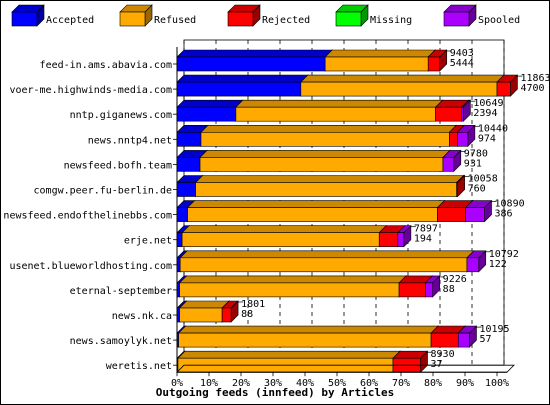  I want to click on legend-swatch-accepted, so click(28, 15).